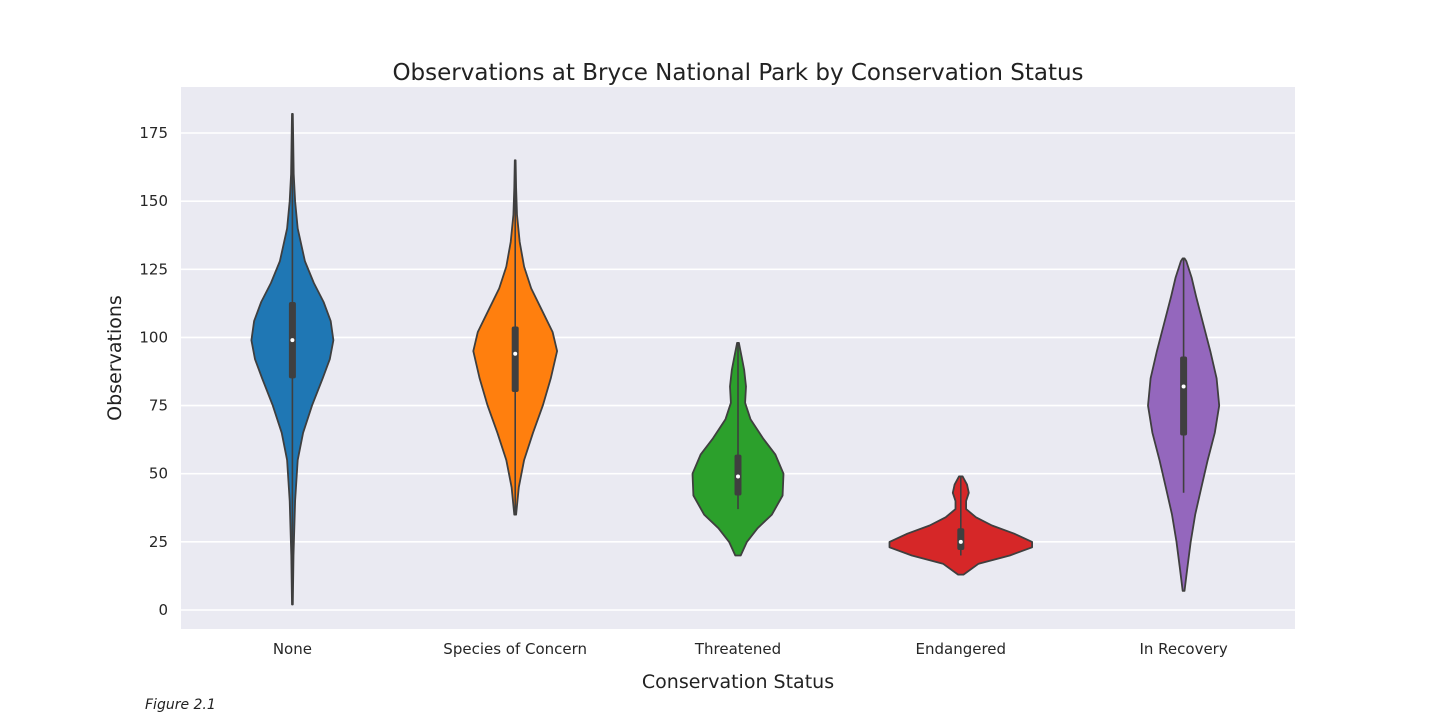  Describe the element at coordinates (115, 358) in the screenshot. I see `y-axis-label: Observations` at that location.